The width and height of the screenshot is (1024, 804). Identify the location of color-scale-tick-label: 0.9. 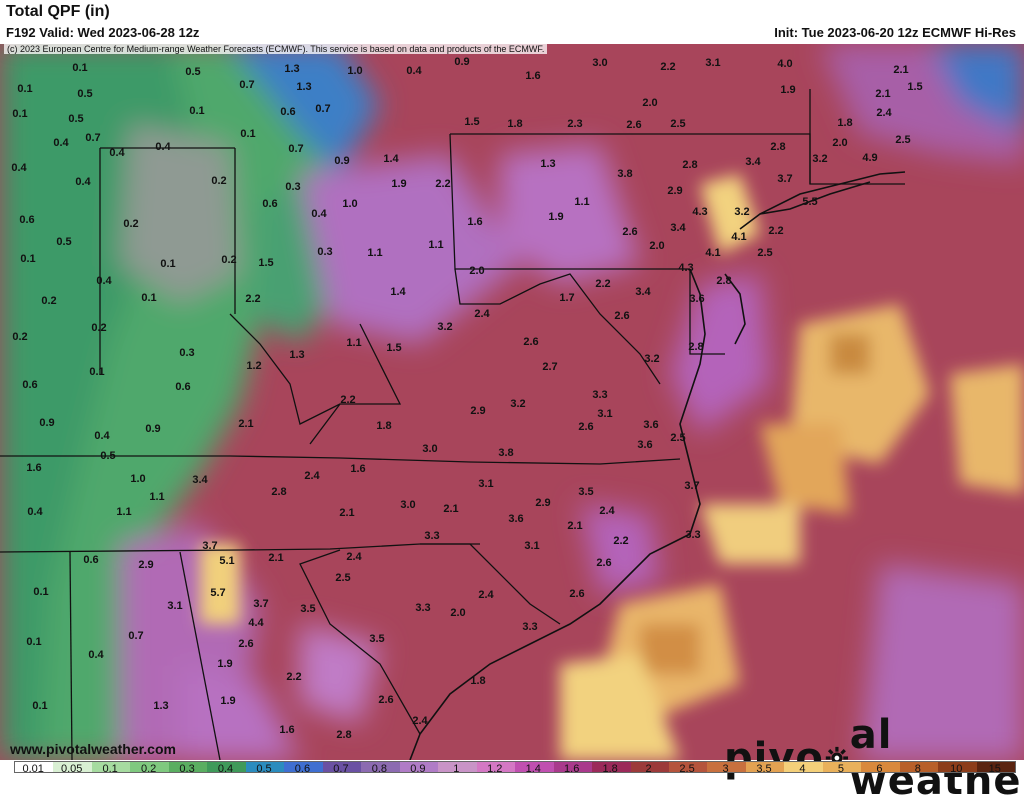
(418, 769).